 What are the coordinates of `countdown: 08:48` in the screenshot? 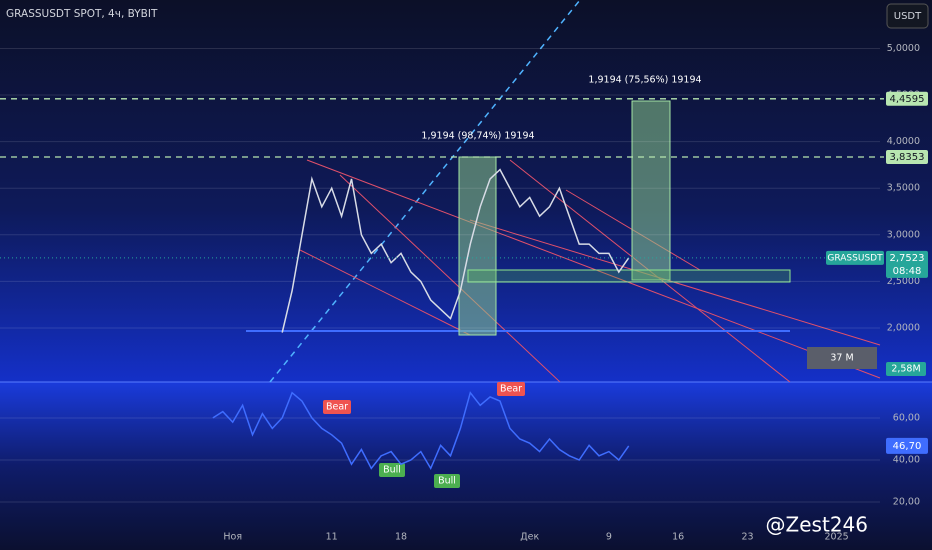 It's located at (907, 271).